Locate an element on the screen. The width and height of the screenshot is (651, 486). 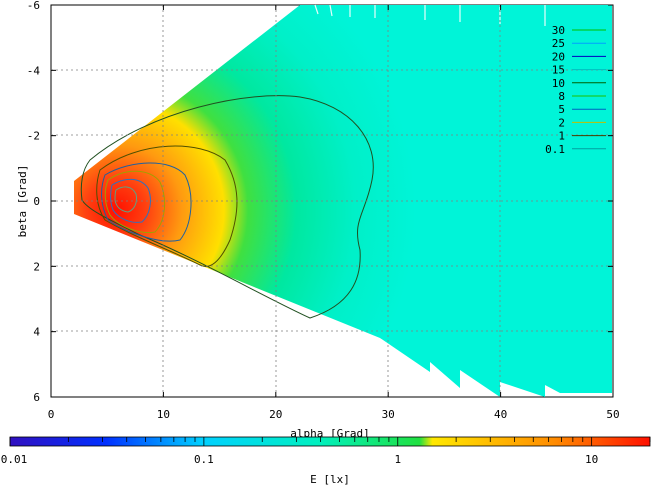
y-tick-label: -2 is located at coordinates (33, 136).